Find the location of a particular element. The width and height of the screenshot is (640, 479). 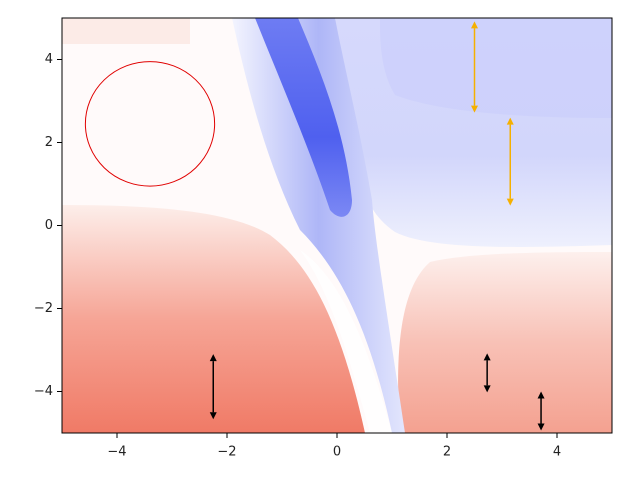

x-tick-label: −2 is located at coordinates (226, 452).